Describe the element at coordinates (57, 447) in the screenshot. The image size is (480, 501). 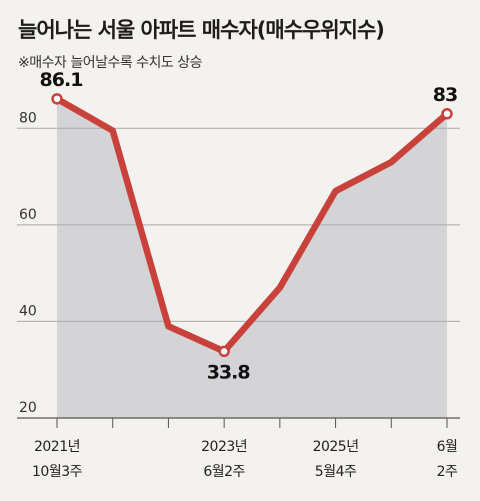
I see `x-tick-label: 2021년` at that location.